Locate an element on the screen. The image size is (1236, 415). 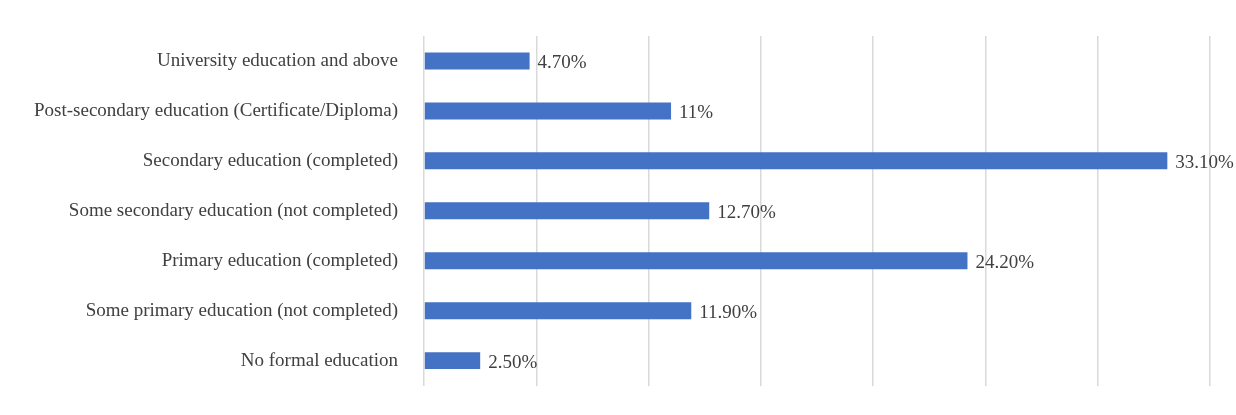
data-label: 12.70% is located at coordinates (746, 211).